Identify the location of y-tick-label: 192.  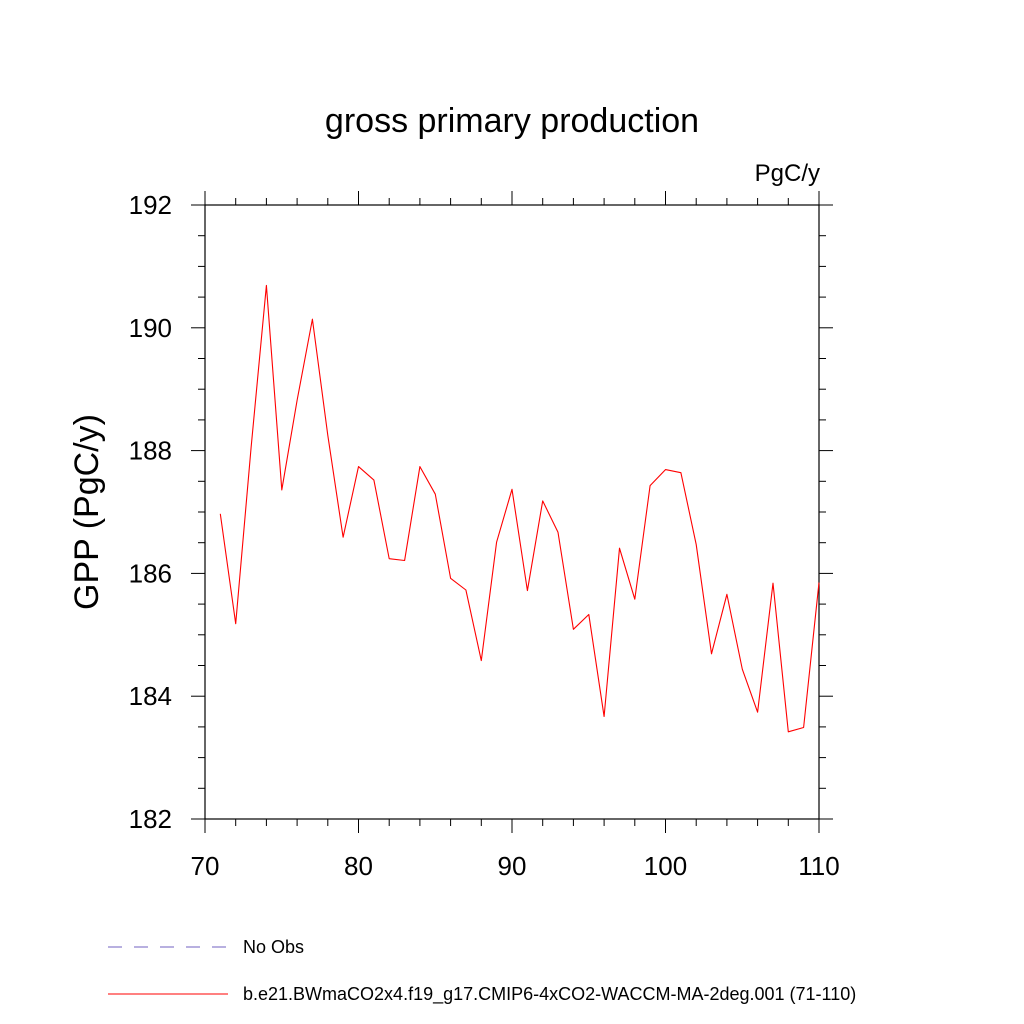
(150, 205).